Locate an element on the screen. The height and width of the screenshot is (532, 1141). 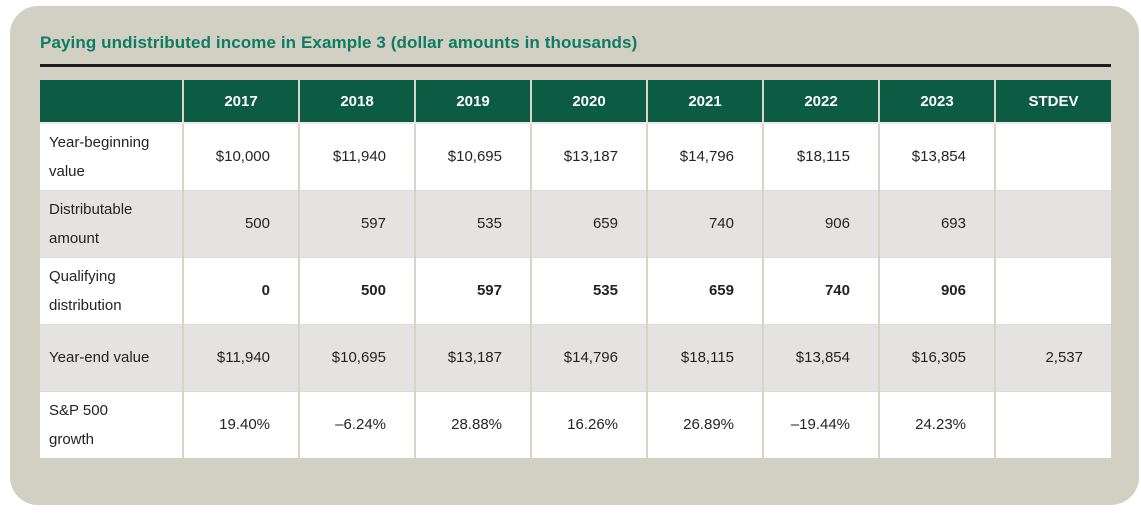
cell-2017: $10,000 is located at coordinates (240, 156).